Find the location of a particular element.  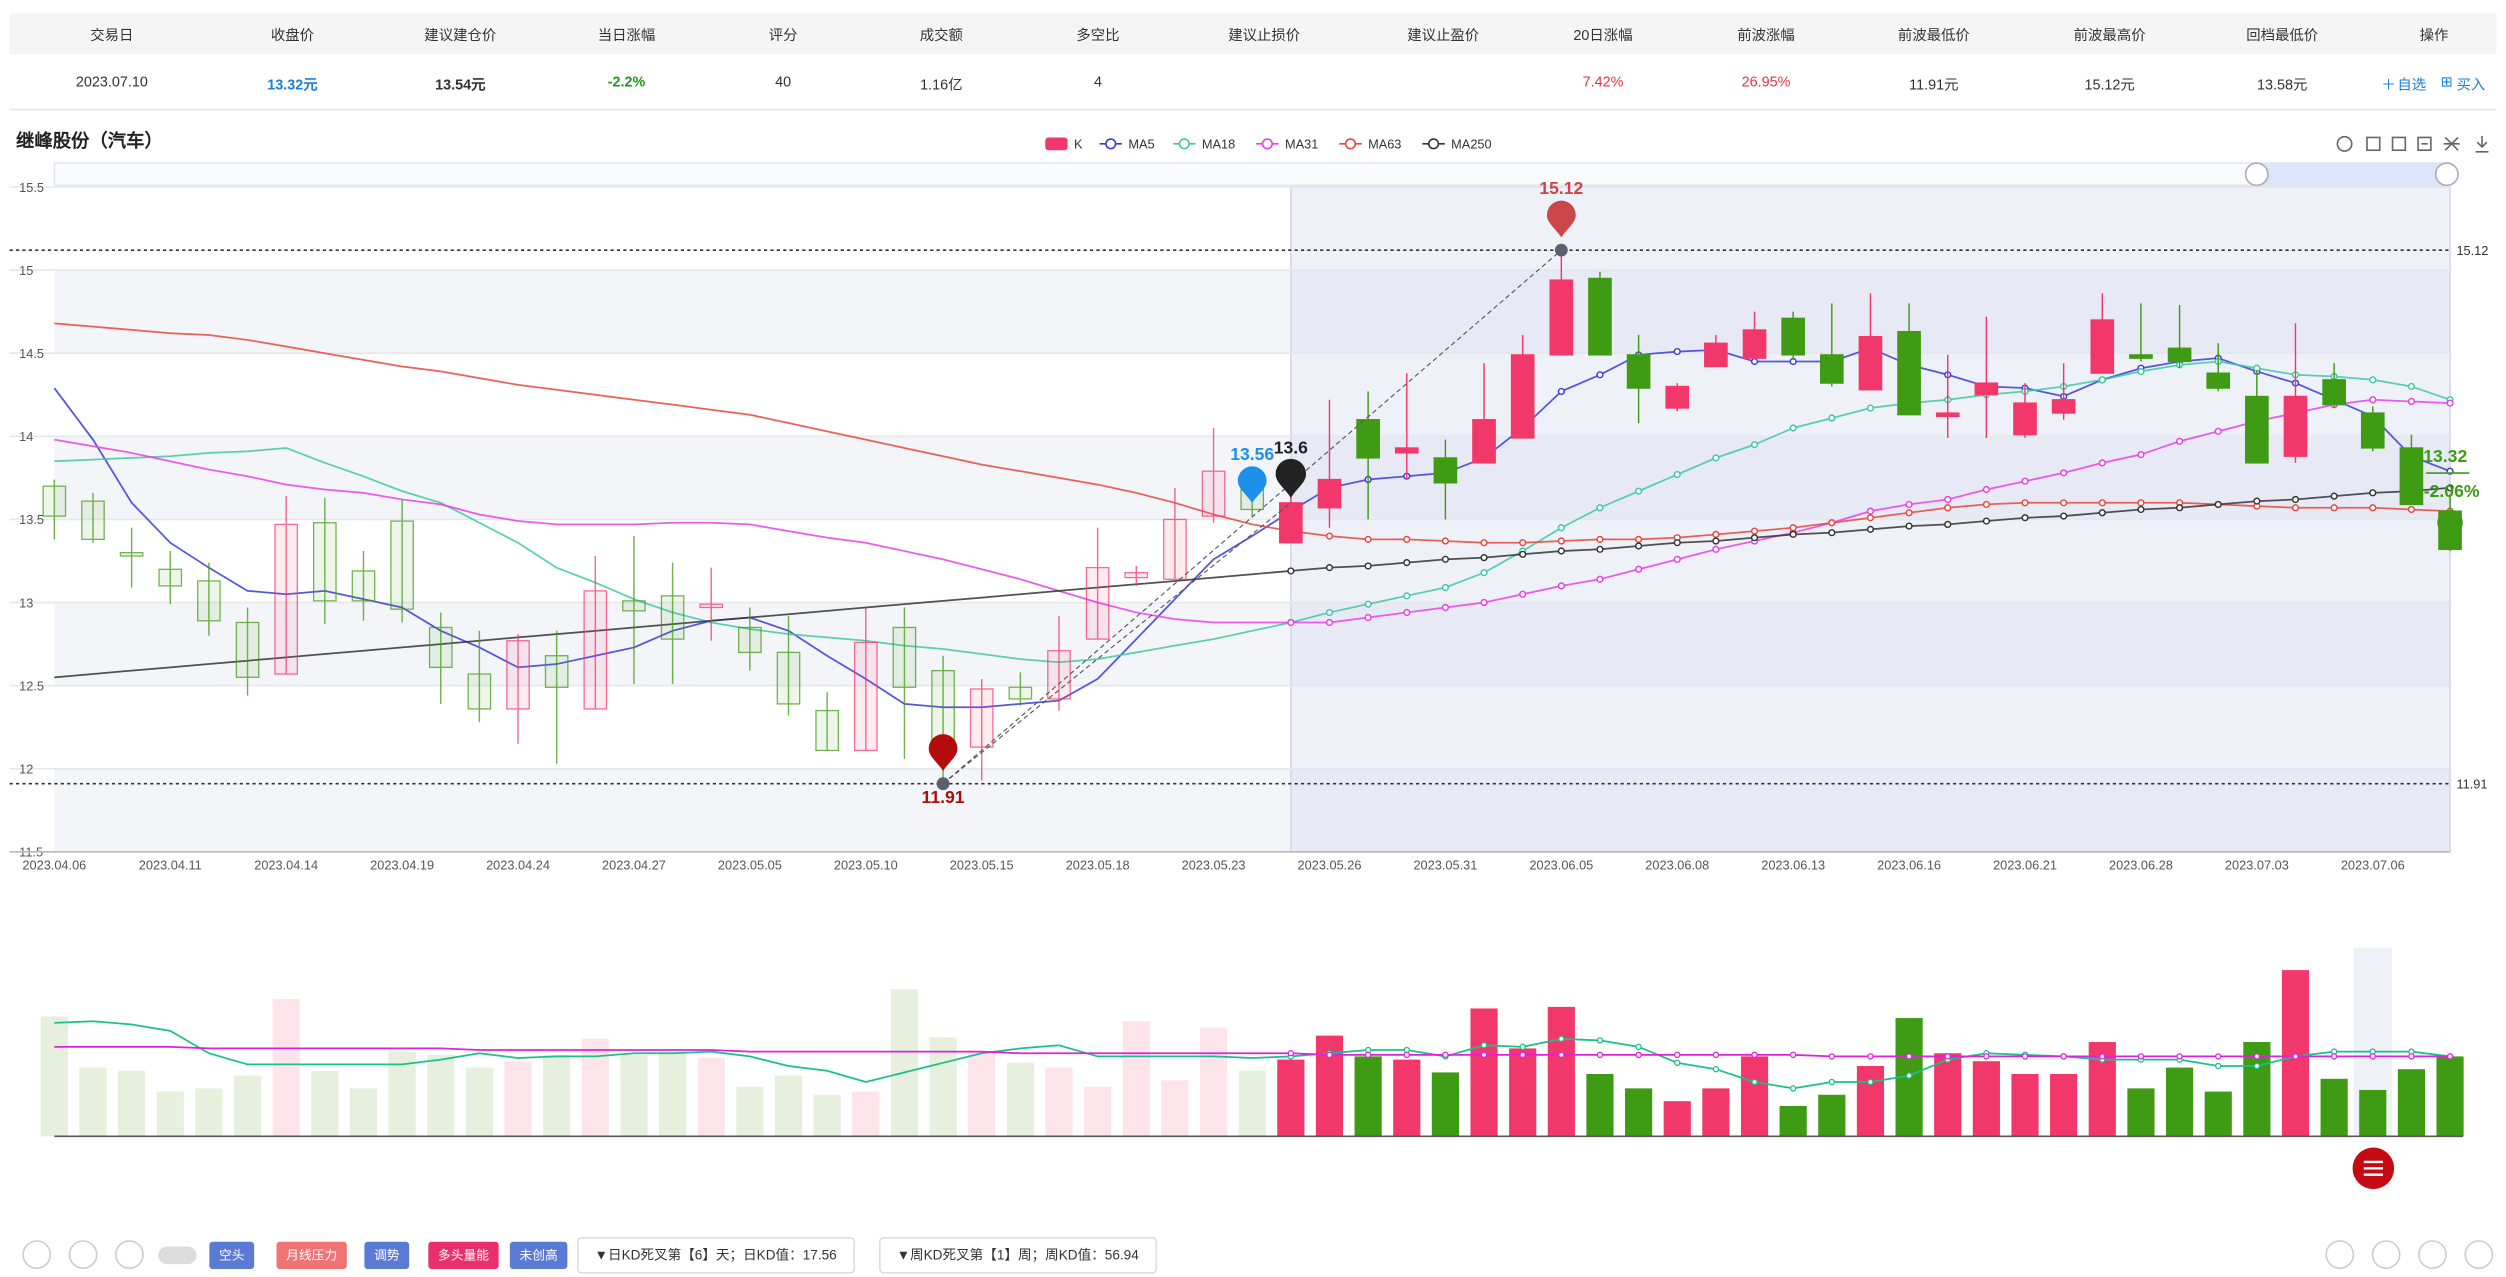

marker-dot is located at coordinates (1561, 250).